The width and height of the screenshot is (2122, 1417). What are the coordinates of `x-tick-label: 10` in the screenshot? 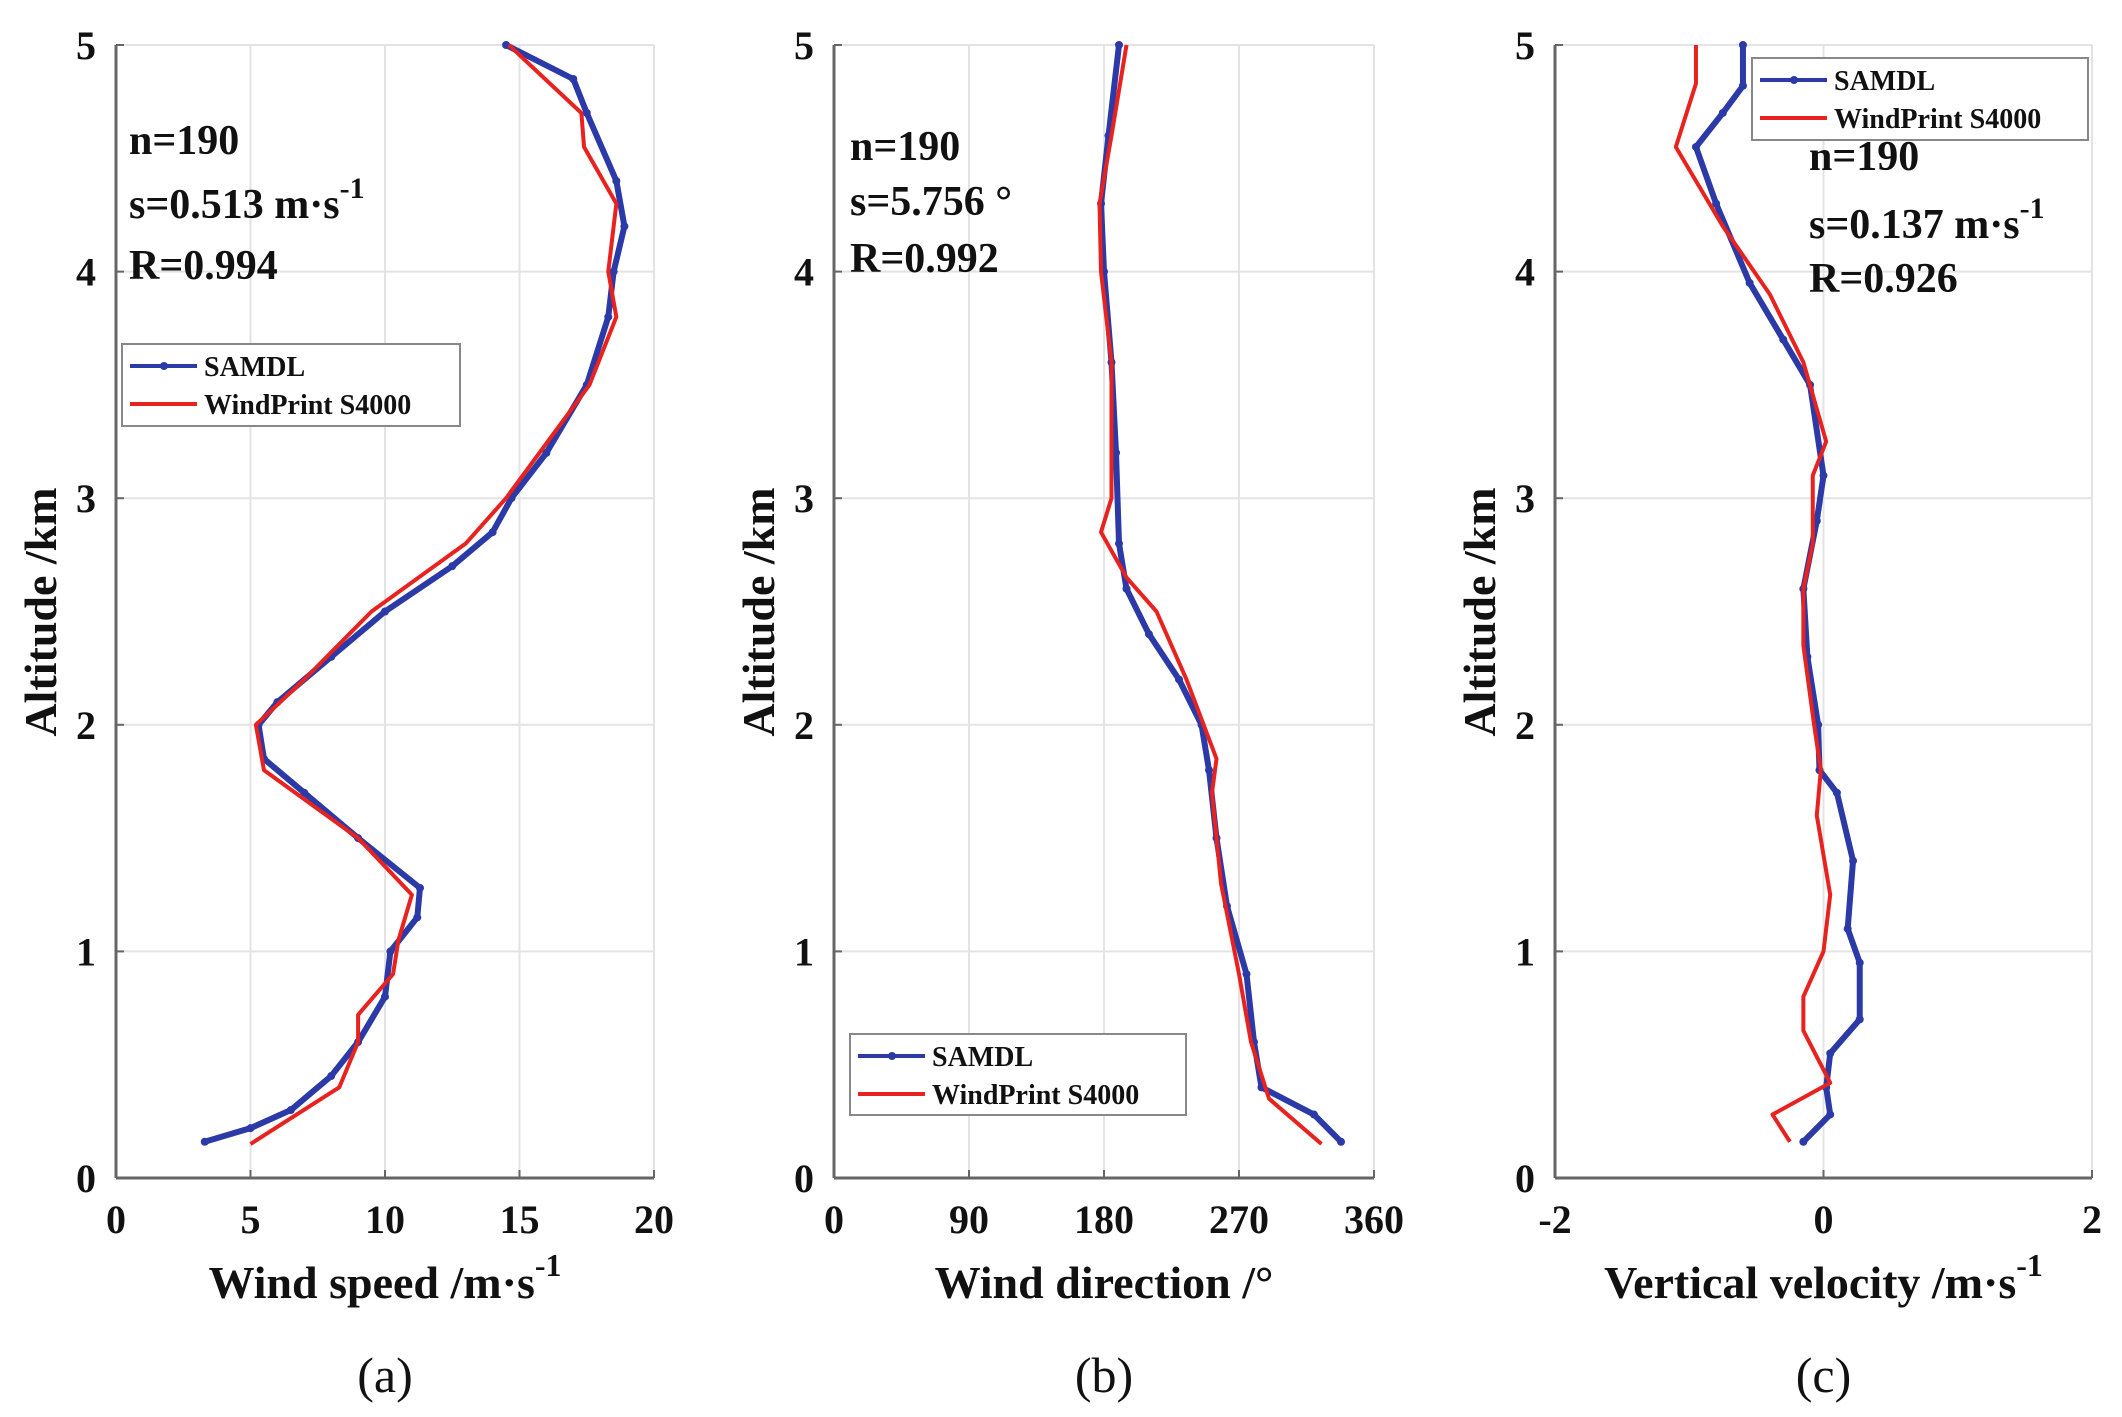 It's located at (385, 1219).